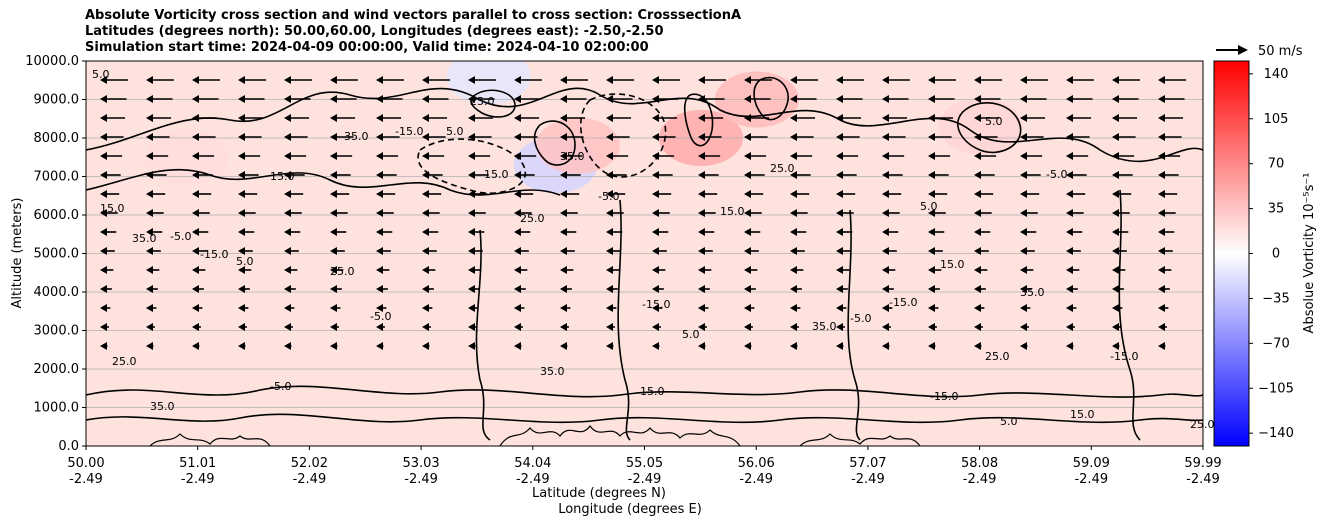 The width and height of the screenshot is (1332, 526). I want to click on contour-label: 15.0, so click(282, 176).